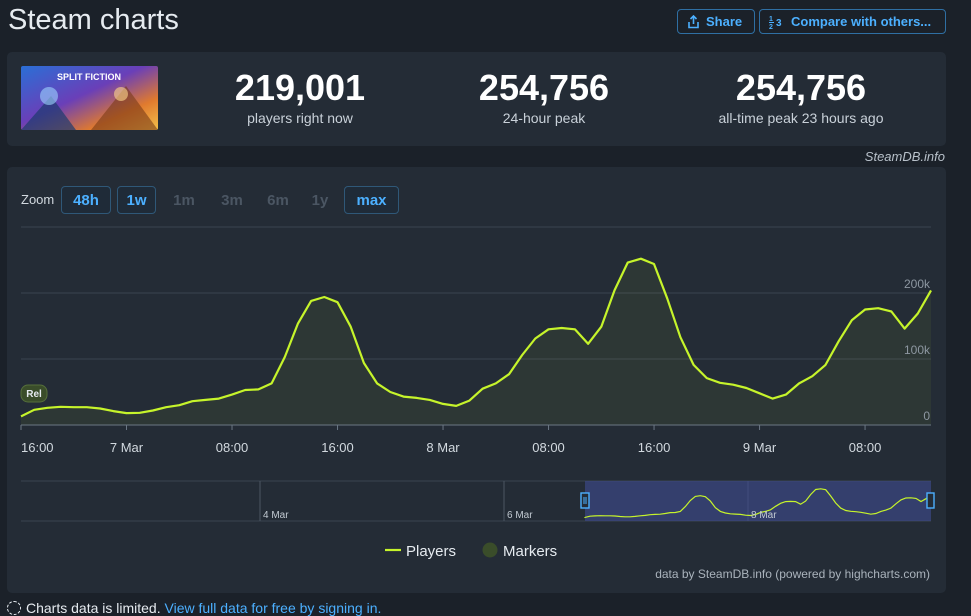 The width and height of the screenshot is (971, 616). Describe the element at coordinates (89, 98) in the screenshot. I see `game-cover-image: SPLIT FICTION` at that location.